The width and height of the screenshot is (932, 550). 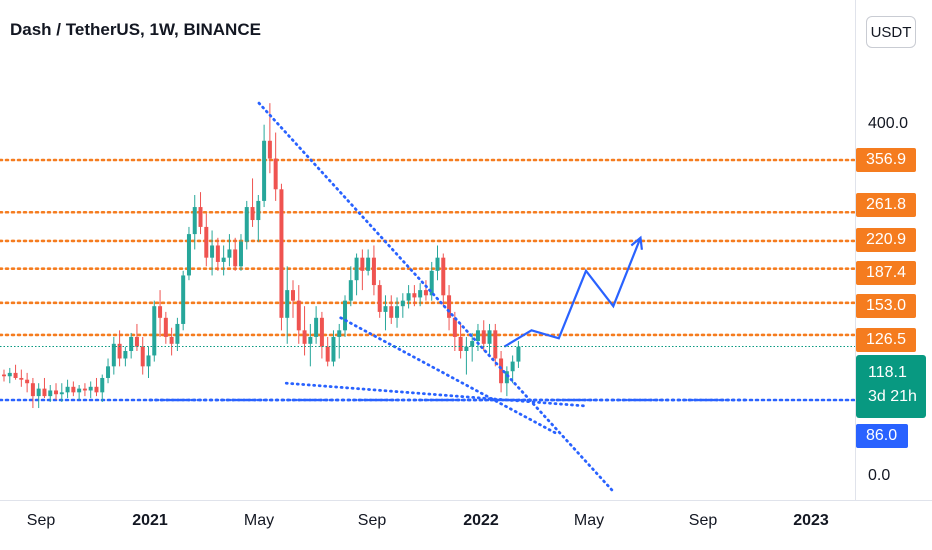 What do you see at coordinates (879, 475) in the screenshot?
I see `y-tick-label: 0.0` at bounding box center [879, 475].